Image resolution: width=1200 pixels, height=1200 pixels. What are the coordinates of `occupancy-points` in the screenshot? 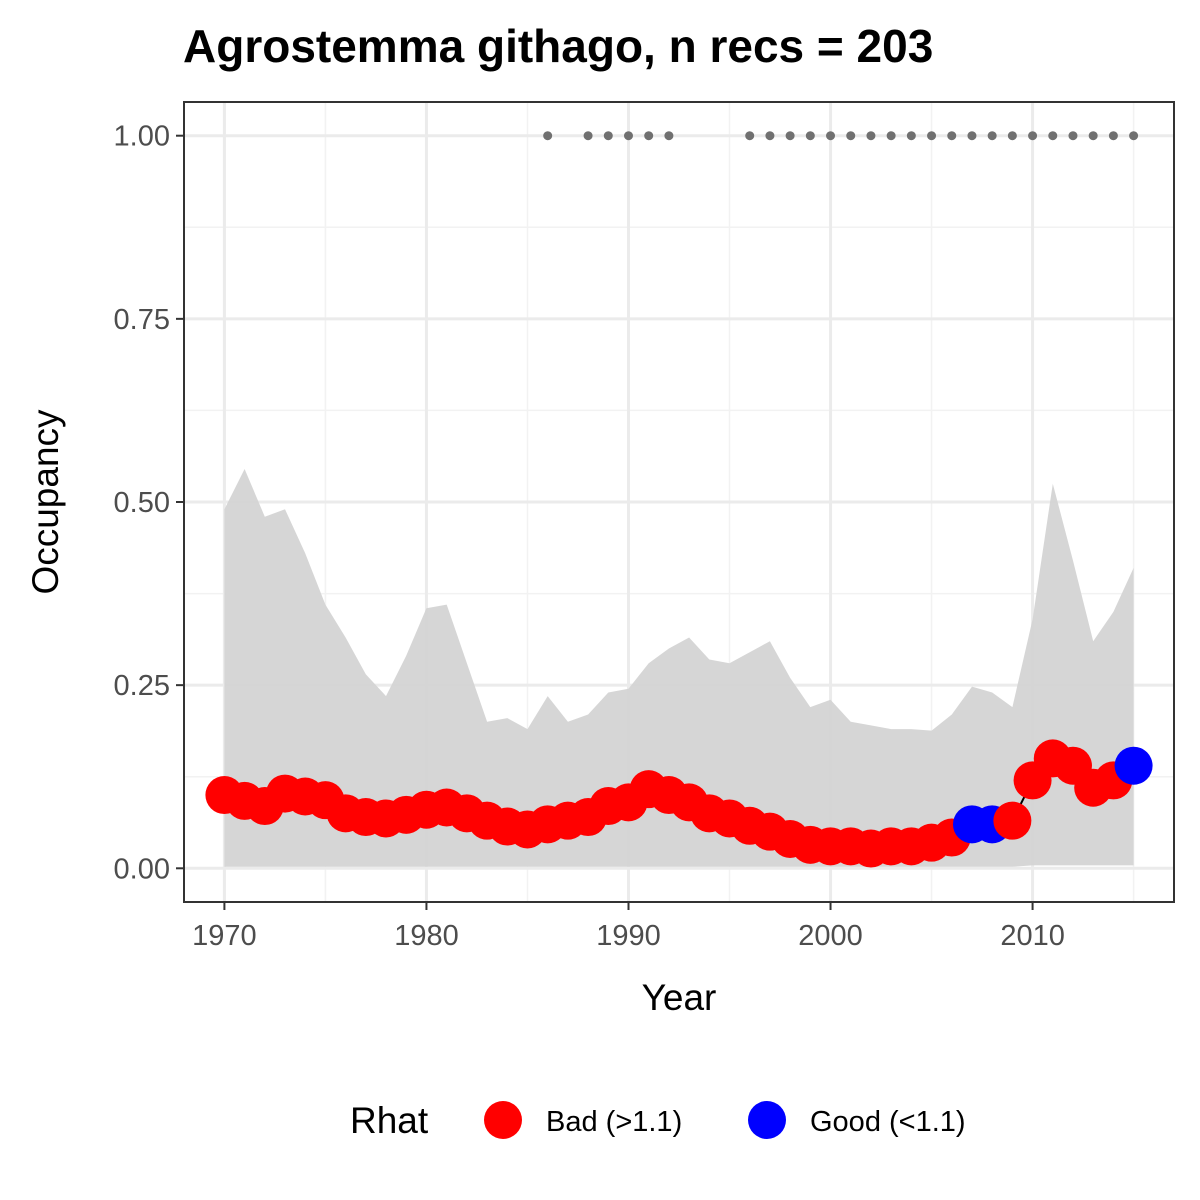 It's located at (679, 803).